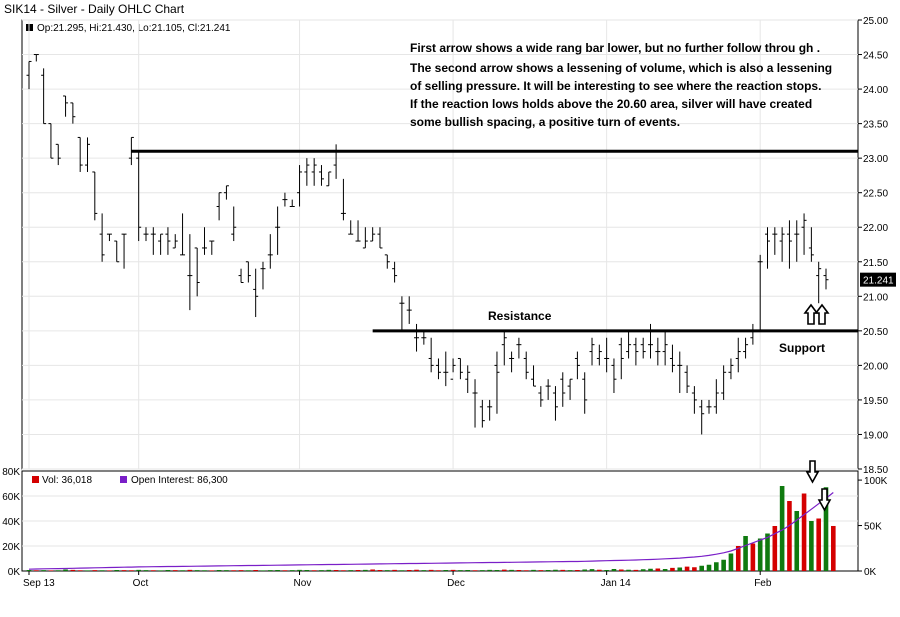 The width and height of the screenshot is (900, 617). I want to click on price-tick-label: 20.00, so click(875, 366).